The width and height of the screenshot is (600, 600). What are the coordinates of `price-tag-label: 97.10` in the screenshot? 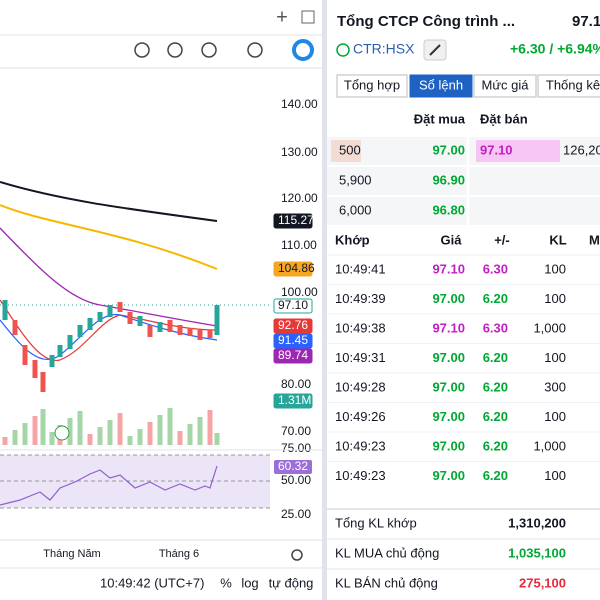 It's located at (293, 305).